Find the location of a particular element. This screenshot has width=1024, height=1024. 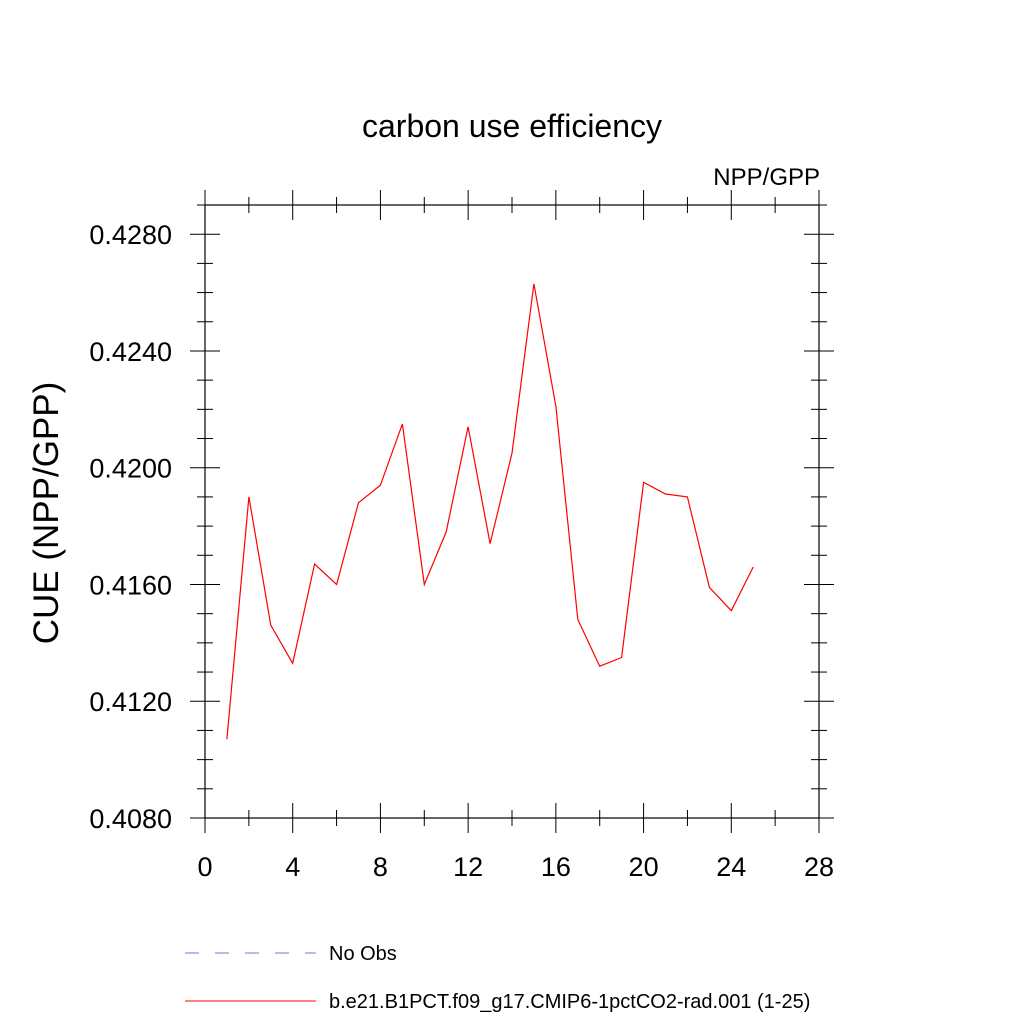

legend-label-0: No Obs is located at coordinates (363, 954).